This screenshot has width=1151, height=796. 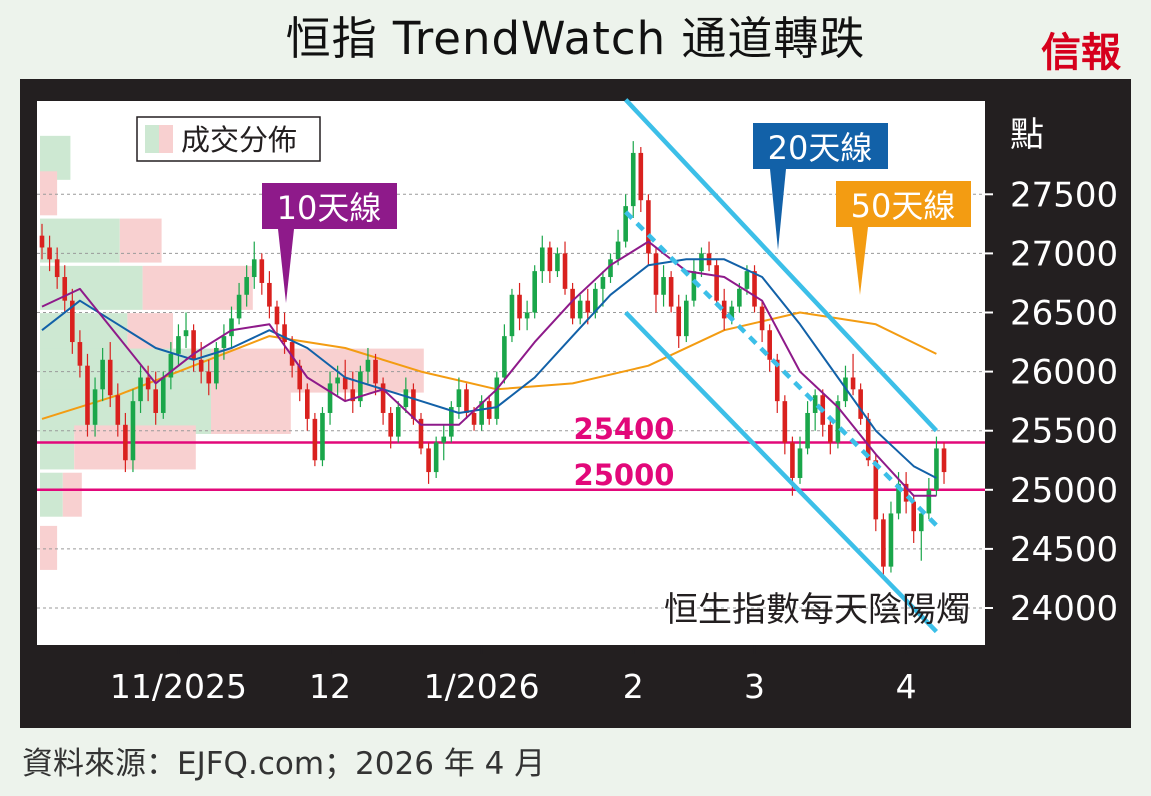 I want to click on candle-annotation: 恒生指數每天陰陽燭, so click(x=817, y=610).